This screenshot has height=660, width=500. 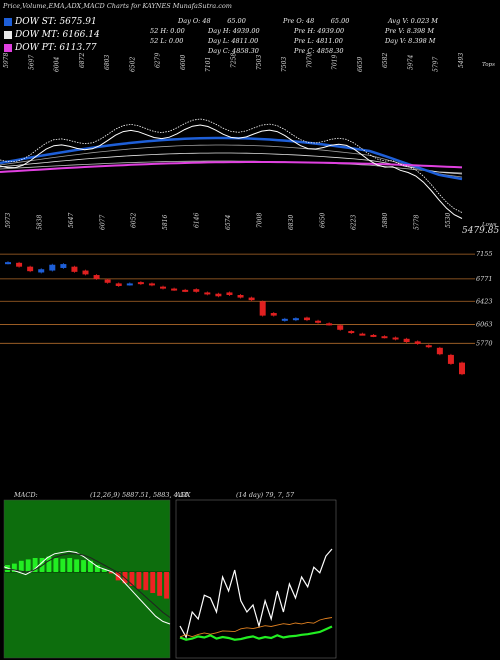 What do you see at coordinates (6, 60) in the screenshot?
I see `top-label: 5978` at bounding box center [6, 60].